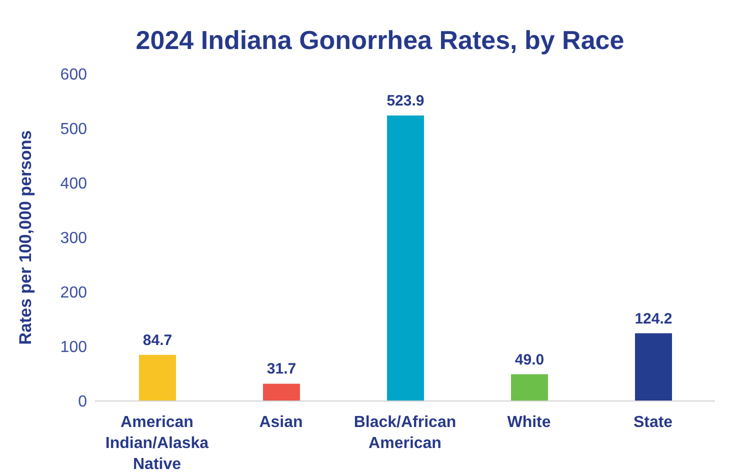 The height and width of the screenshot is (476, 730). Describe the element at coordinates (157, 443) in the screenshot. I see `x-tick-label: American Indian/Alaska Native` at that location.